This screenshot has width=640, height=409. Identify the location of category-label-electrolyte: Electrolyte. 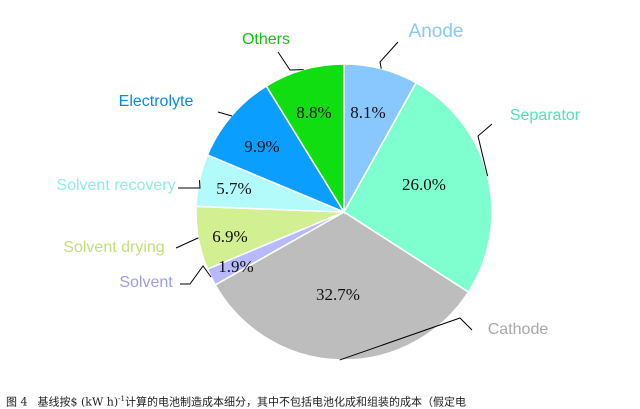
(156, 101).